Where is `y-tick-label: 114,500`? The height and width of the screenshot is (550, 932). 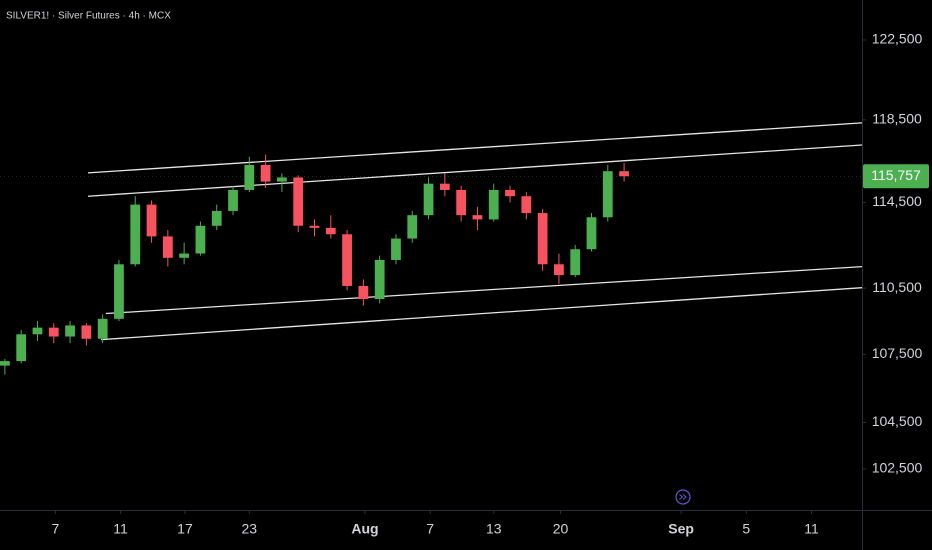
y-tick-label: 114,500 is located at coordinates (897, 201).